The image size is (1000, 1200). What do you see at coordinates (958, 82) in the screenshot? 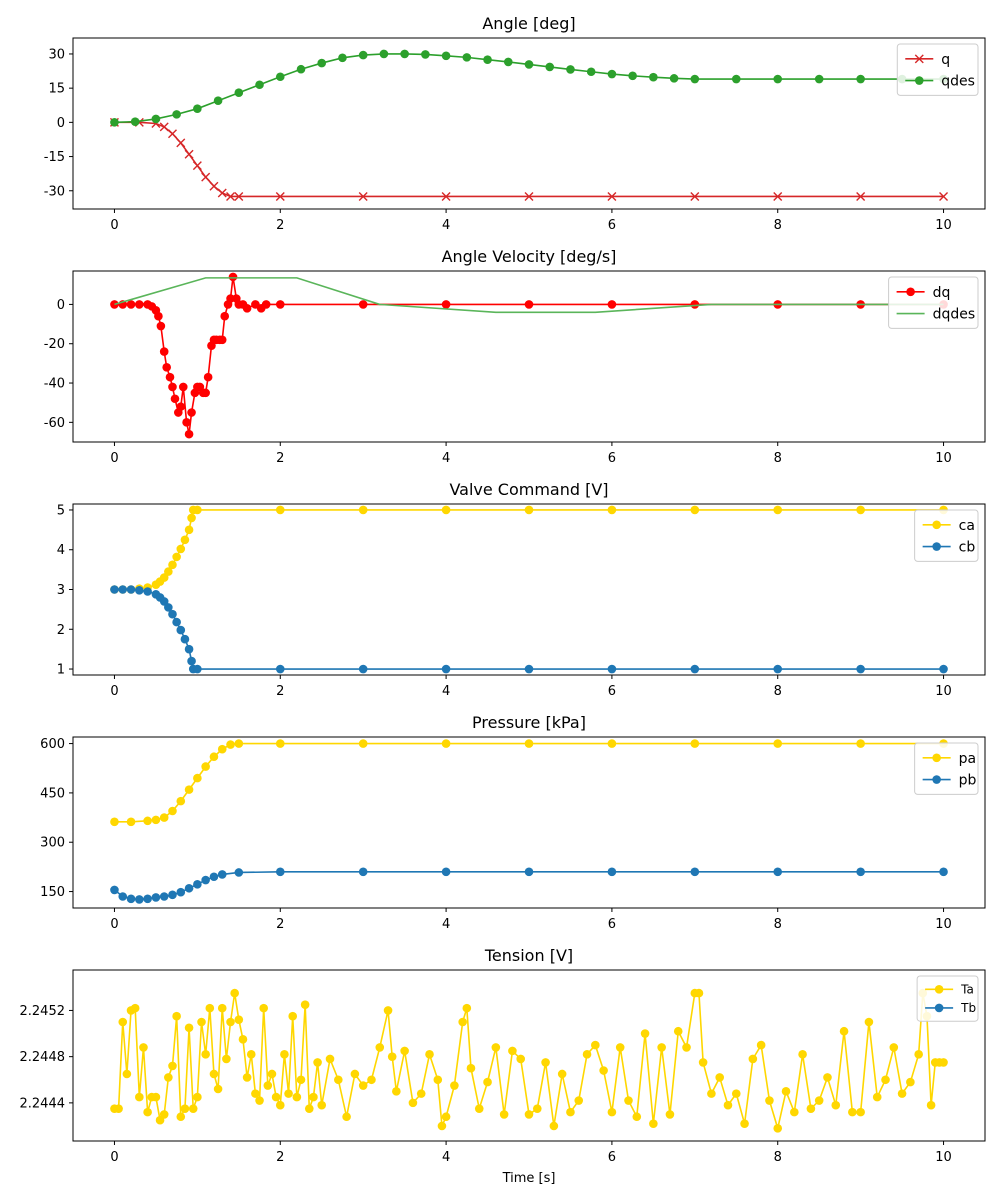
I see `legend-entry-qdes: qdes` at bounding box center [958, 82].